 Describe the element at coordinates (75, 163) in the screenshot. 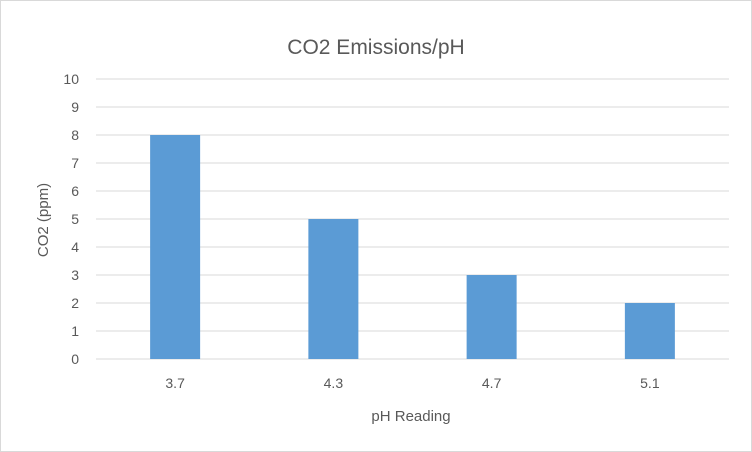

I see `y-tick-label: 7` at that location.